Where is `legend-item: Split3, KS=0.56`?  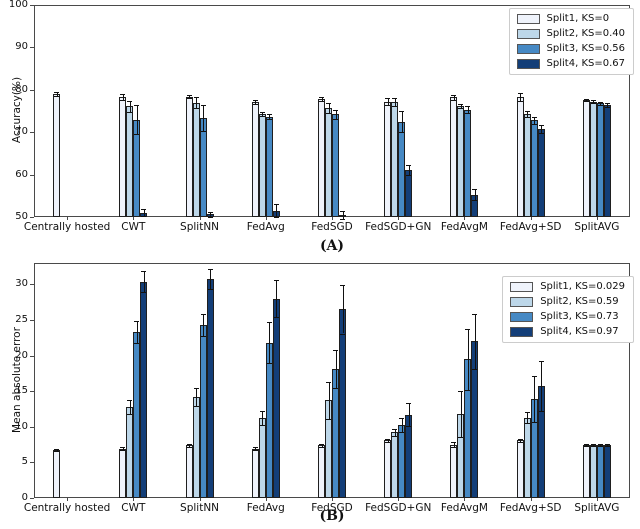 legend-item: Split3, KS=0.56 is located at coordinates (570, 49).